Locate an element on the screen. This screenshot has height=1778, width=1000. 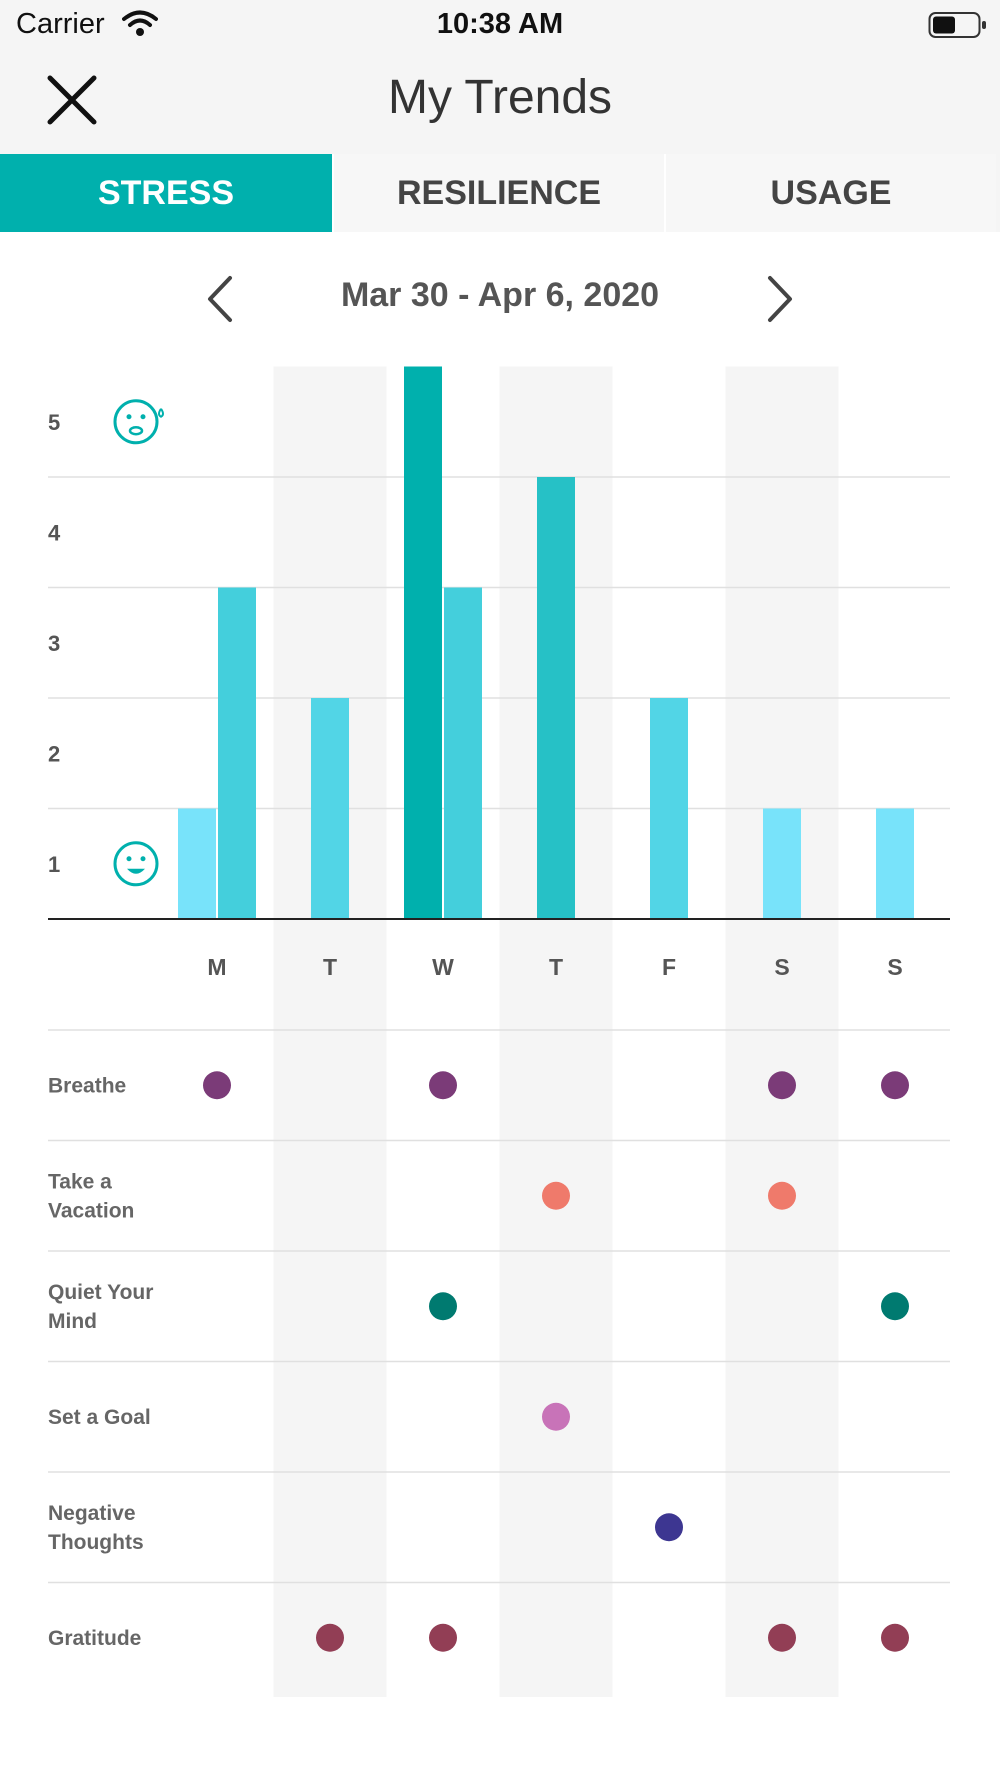
day-label: W is located at coordinates (443, 967).